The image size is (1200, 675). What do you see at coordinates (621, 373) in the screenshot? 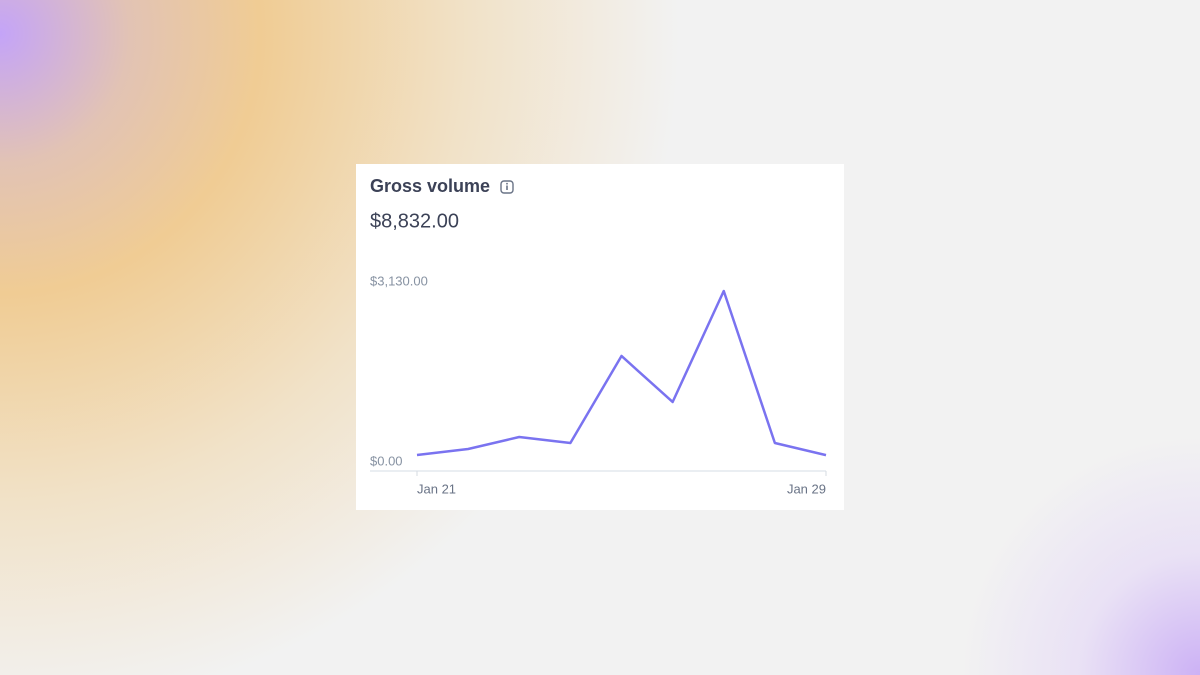
I see `data-line` at bounding box center [621, 373].